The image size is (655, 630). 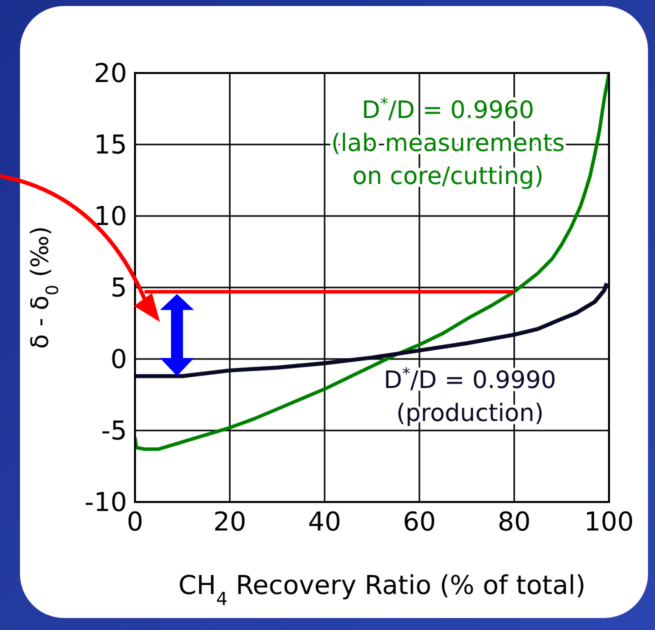 What do you see at coordinates (105, 503) in the screenshot?
I see `y-tick-label: -10` at bounding box center [105, 503].